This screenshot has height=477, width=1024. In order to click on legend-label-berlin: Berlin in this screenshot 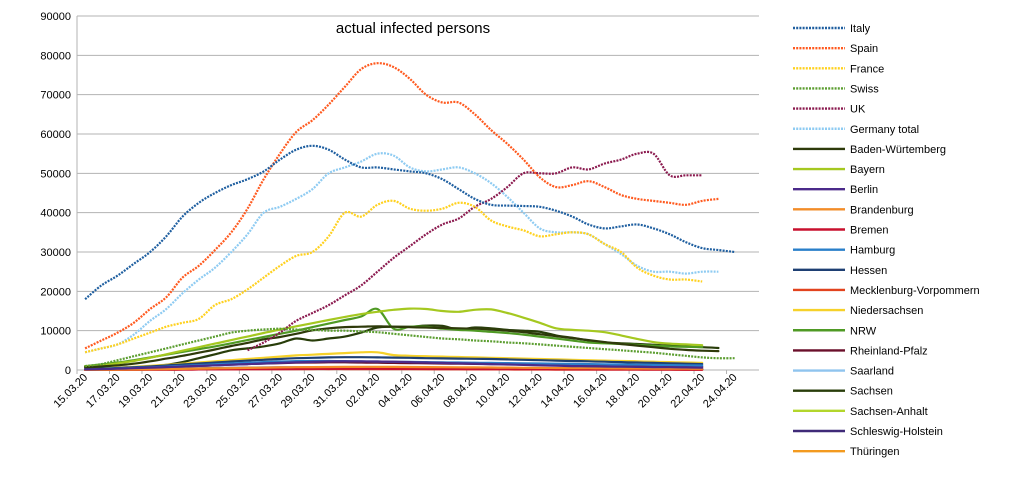, I will do `click(864, 190)`.